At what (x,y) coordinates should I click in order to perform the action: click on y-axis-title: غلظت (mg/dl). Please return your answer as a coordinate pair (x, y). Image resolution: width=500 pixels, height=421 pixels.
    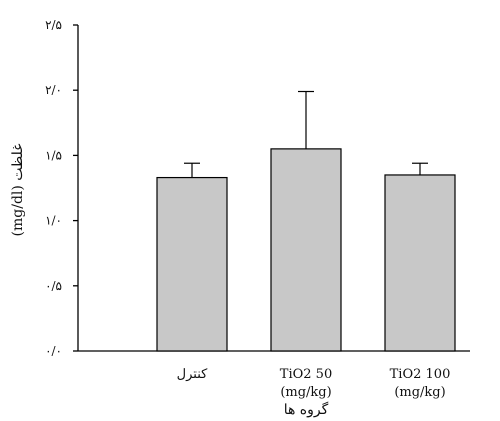
    Looking at the image, I should click on (18, 190).